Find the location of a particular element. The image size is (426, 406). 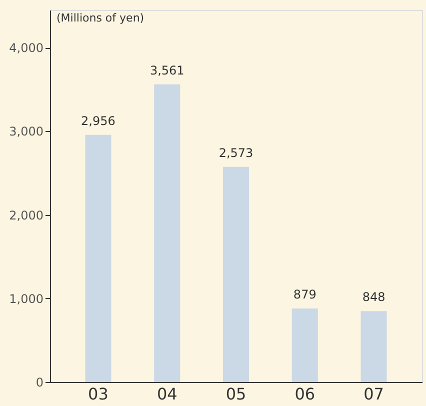

y-tick-label: 1,000 is located at coordinates (26, 299).